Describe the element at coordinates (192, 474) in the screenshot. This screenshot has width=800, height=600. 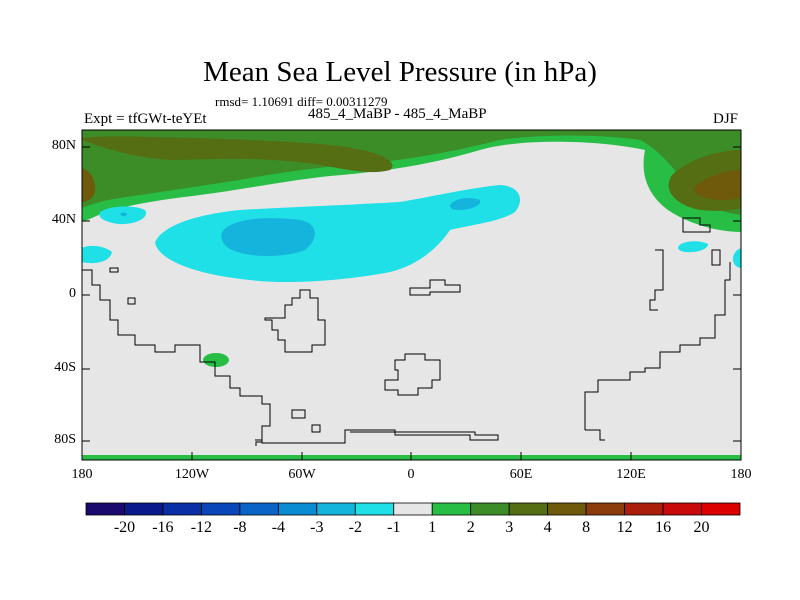
I see `x-tick-label: 120W` at that location.